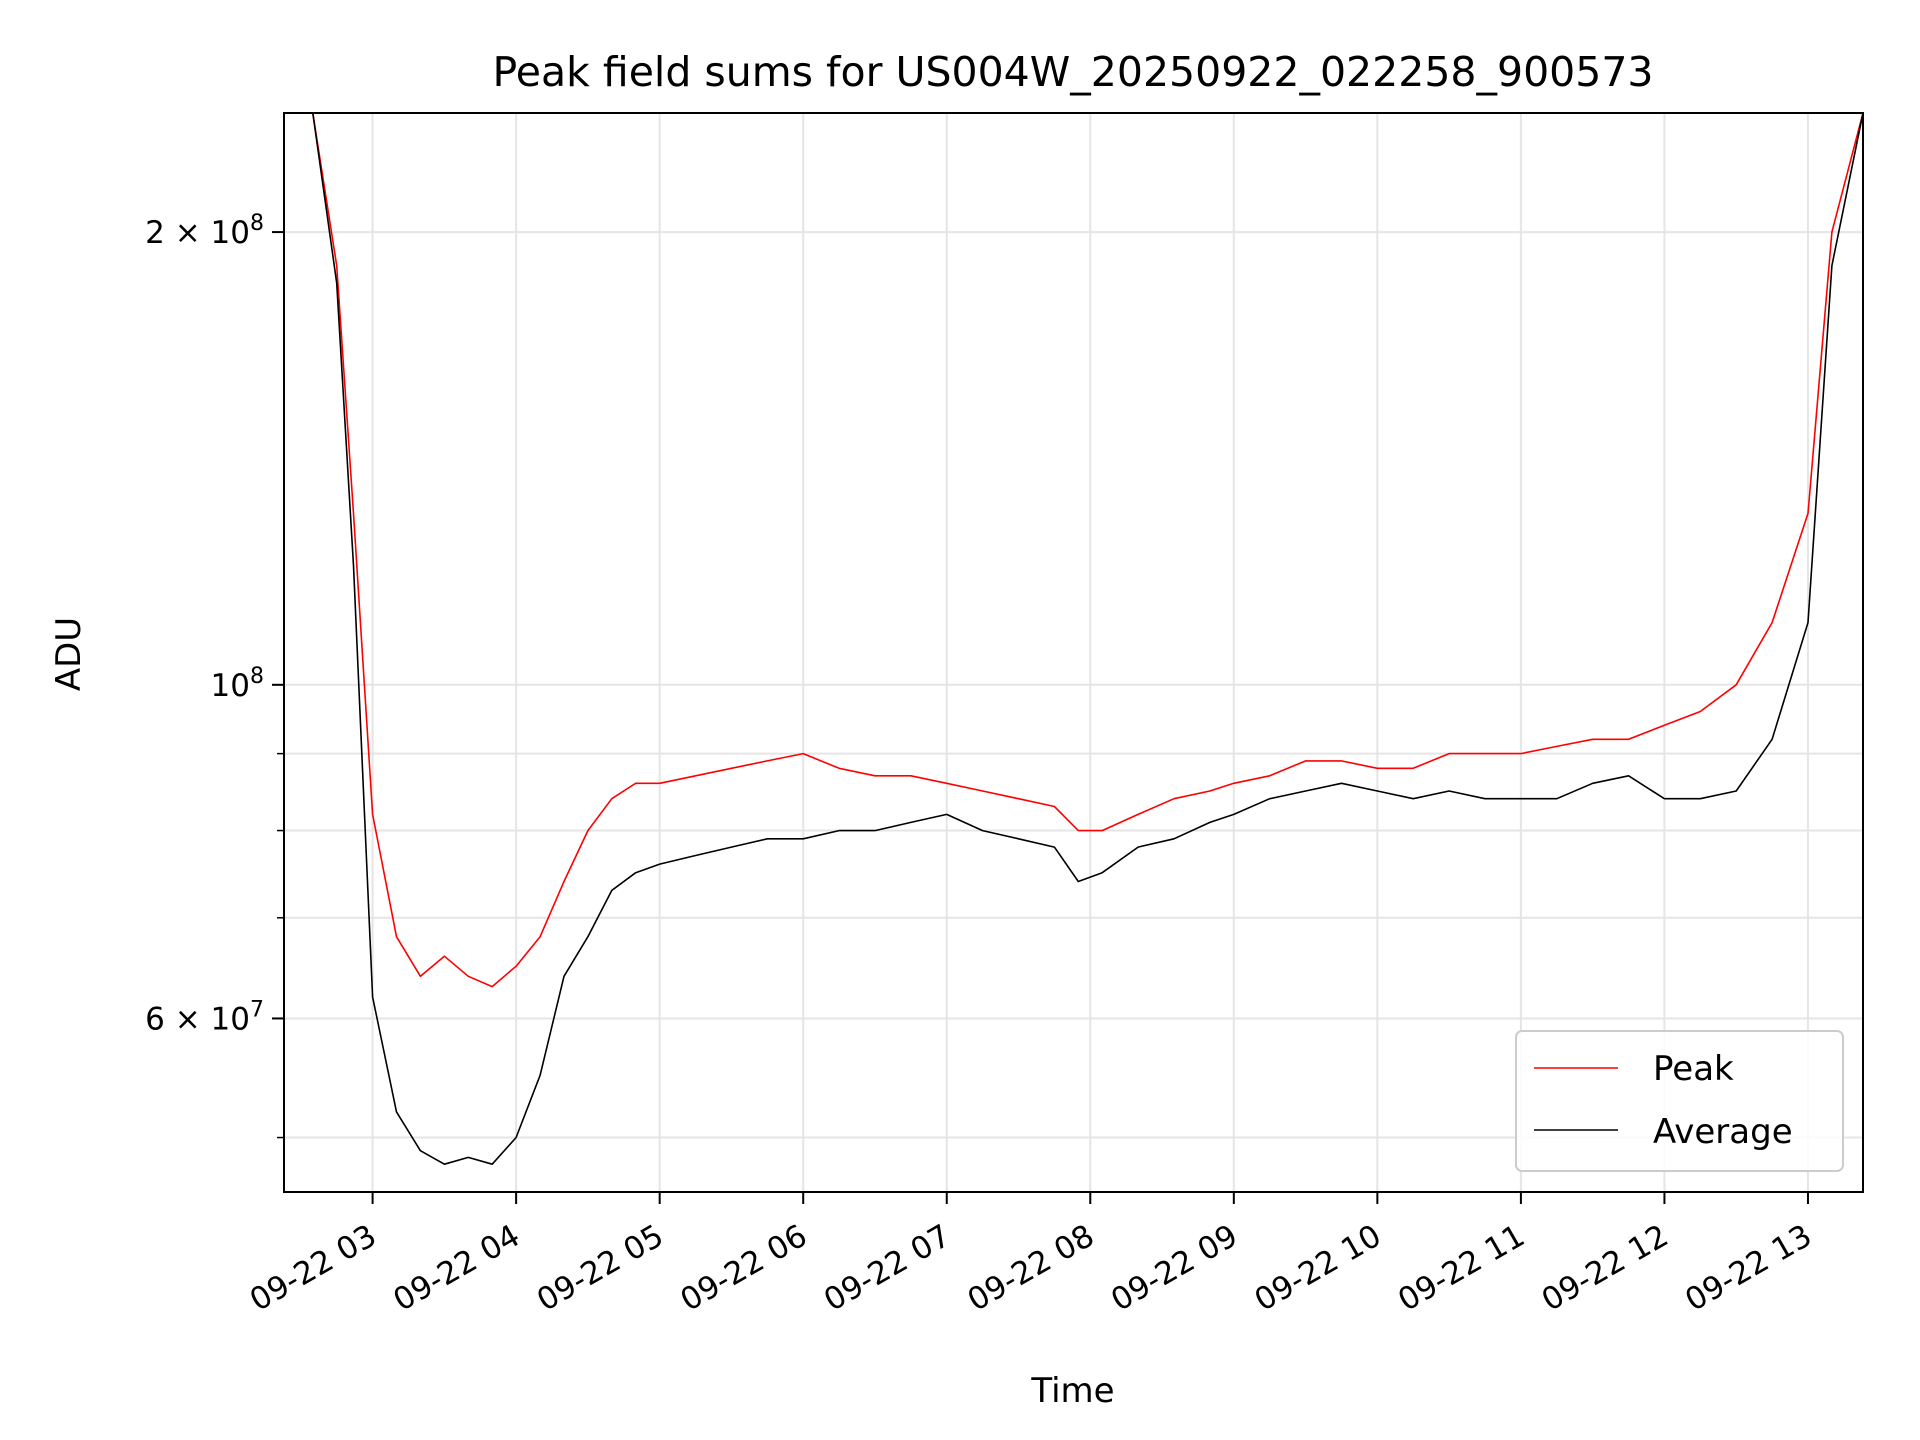  I want to click on legend-label-peak: Peak, so click(1693, 1069).